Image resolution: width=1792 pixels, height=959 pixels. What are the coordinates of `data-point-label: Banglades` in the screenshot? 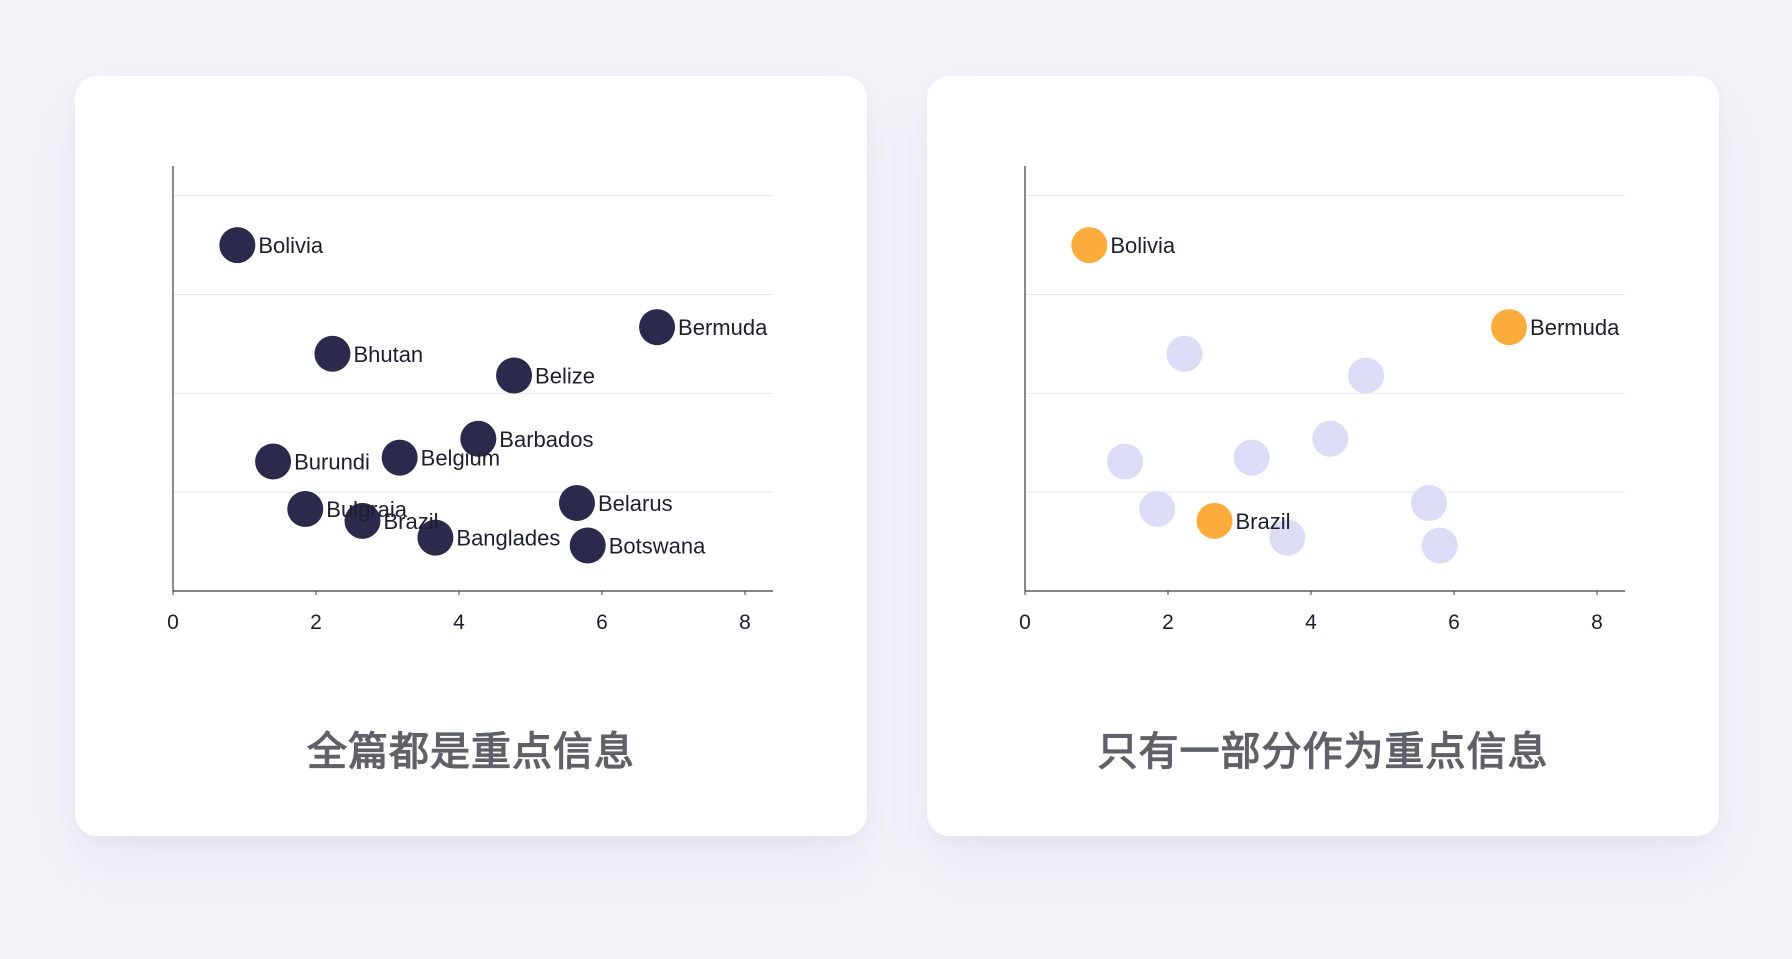 It's located at (508, 538).